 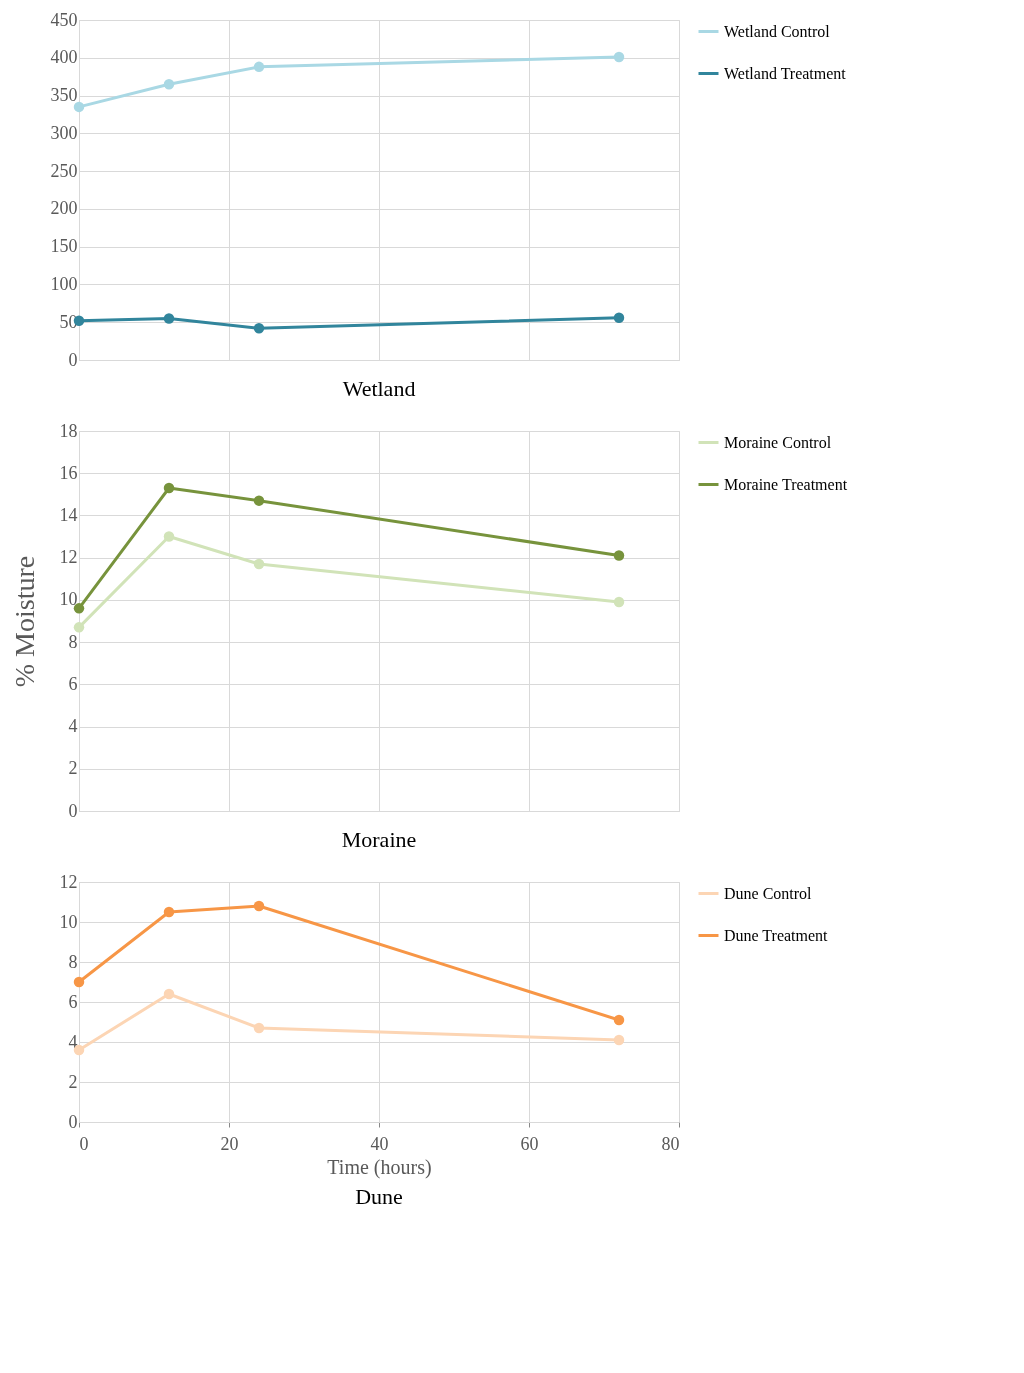 I want to click on y-tick-label: 14, so click(x=68, y=514).